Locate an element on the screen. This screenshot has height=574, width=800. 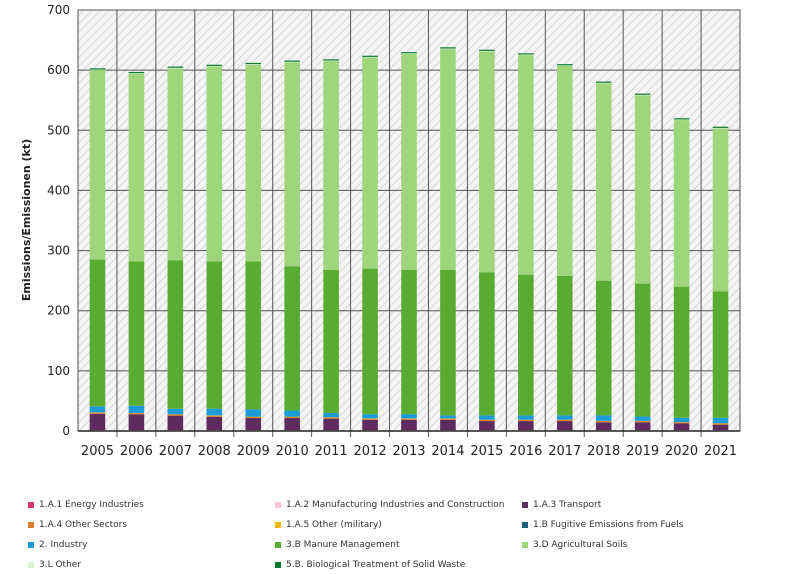
x-tick-label: 2018 is located at coordinates (603, 451).